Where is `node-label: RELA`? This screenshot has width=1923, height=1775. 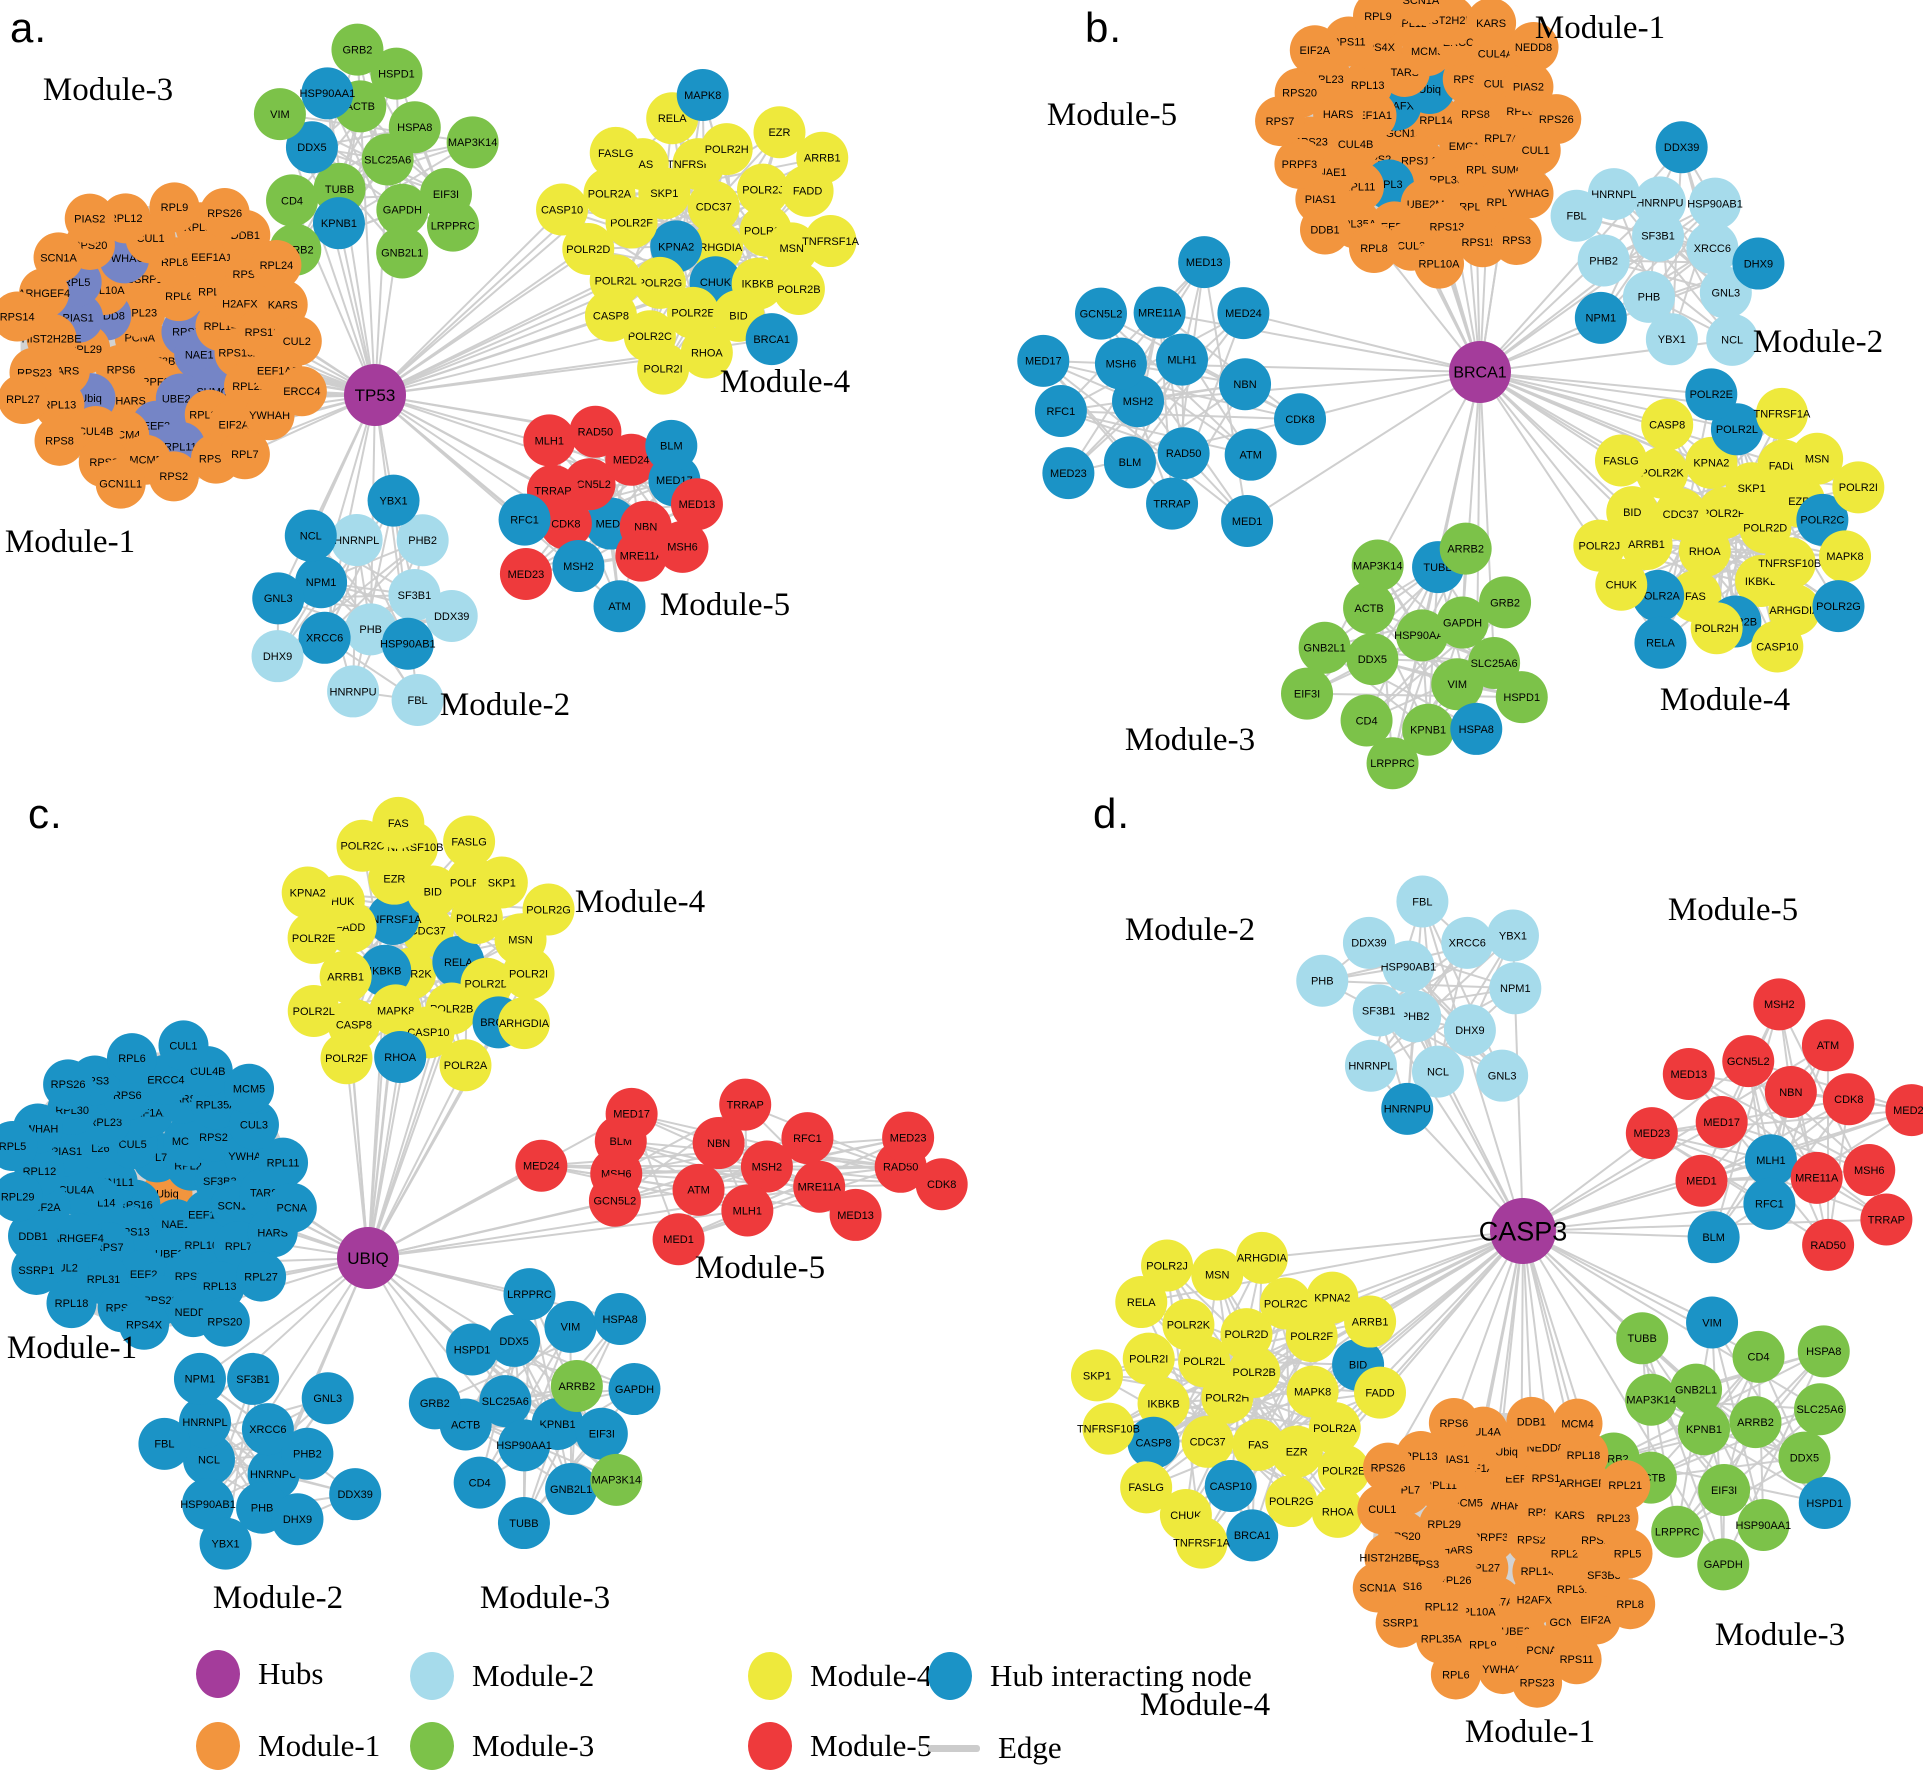 node-label: RELA is located at coordinates (458, 963).